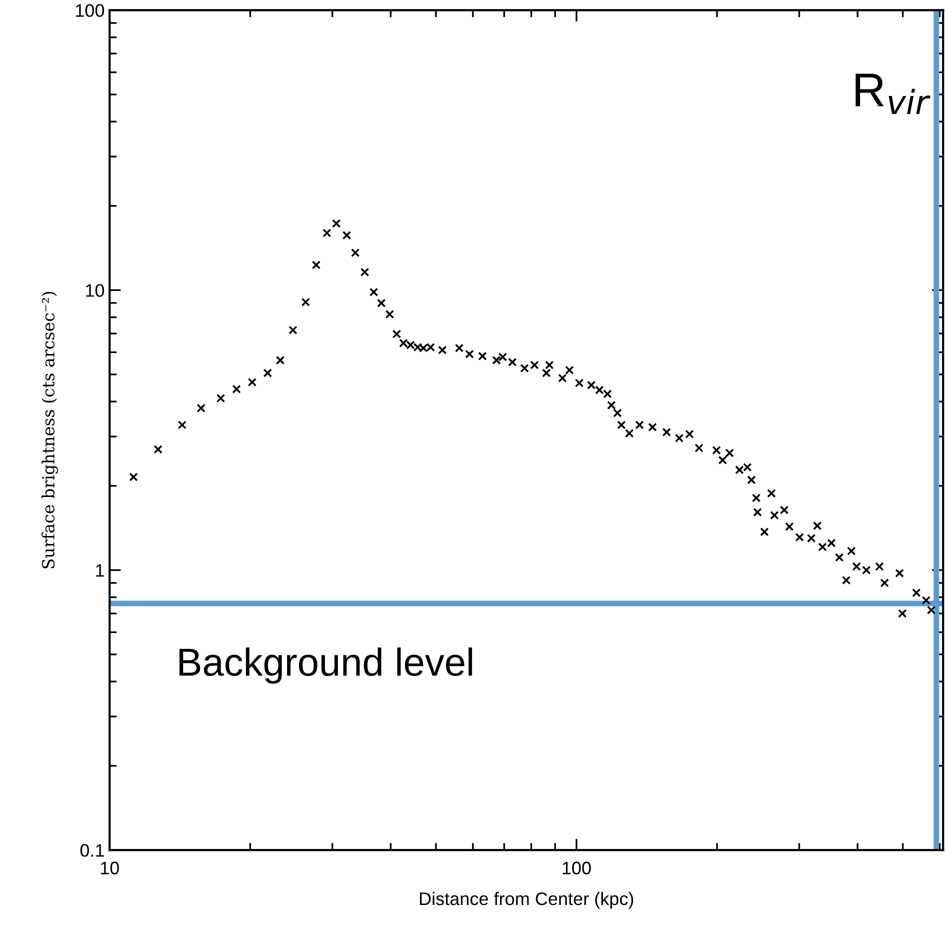 The width and height of the screenshot is (945, 925). What do you see at coordinates (92, 850) in the screenshot?
I see `y-tick-label: 0.1` at bounding box center [92, 850].